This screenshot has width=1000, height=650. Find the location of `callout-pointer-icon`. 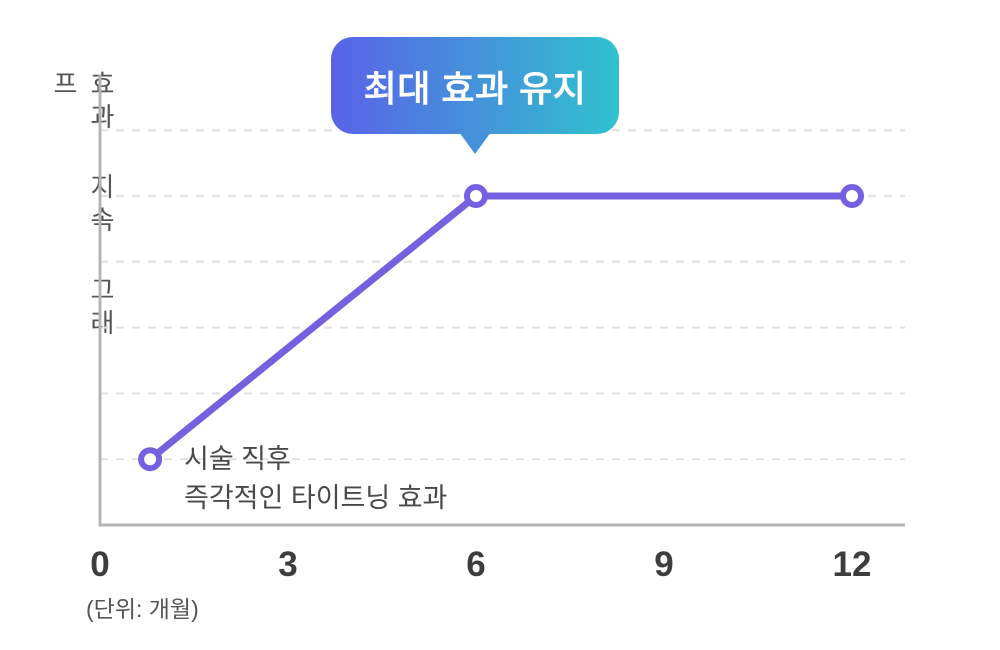

callout-pointer-icon is located at coordinates (475, 143).